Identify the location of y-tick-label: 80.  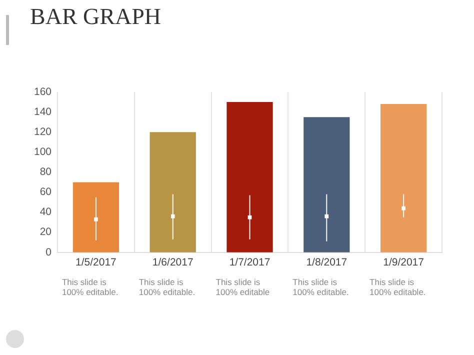
(46, 172).